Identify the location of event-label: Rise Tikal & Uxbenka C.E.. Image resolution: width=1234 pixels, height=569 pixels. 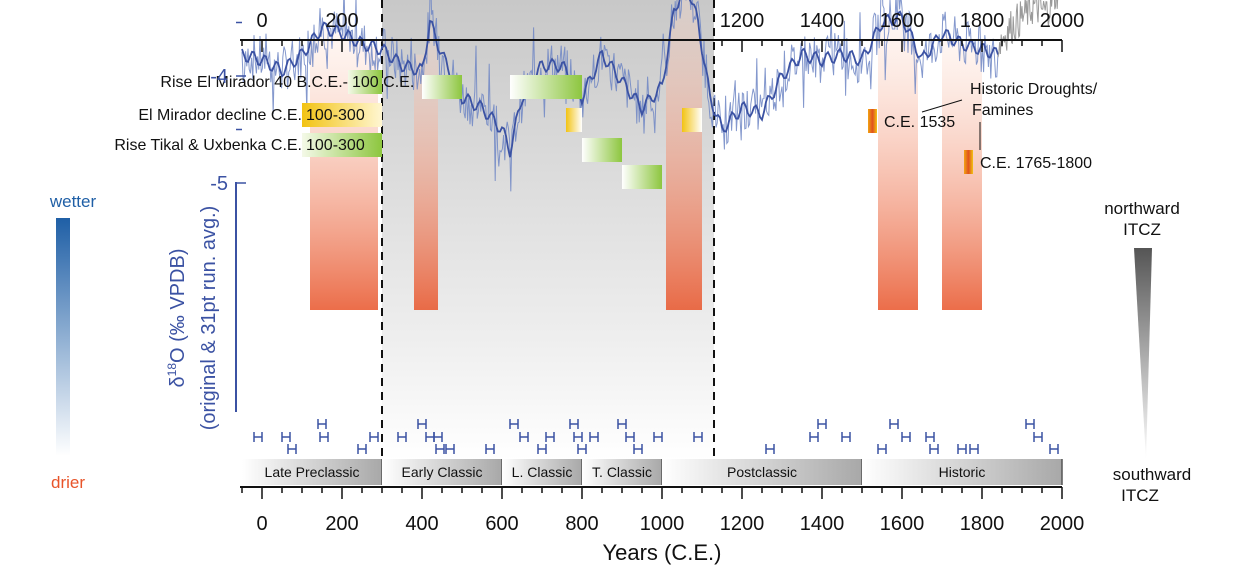
(208, 145).